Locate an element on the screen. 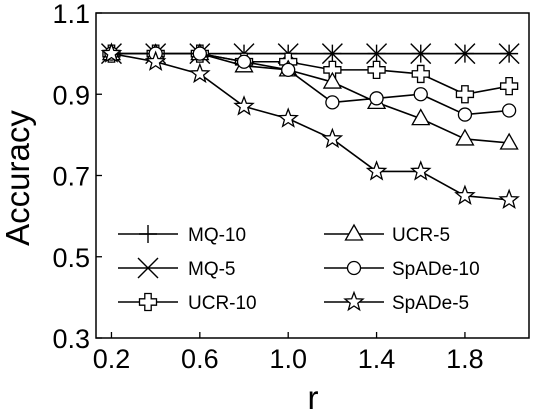  legend-label: MQ-5 is located at coordinates (212, 269).